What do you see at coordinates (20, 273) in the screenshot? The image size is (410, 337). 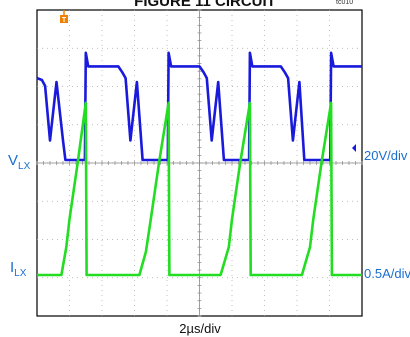 I see `ilx-label-sub: LX` at bounding box center [20, 273].